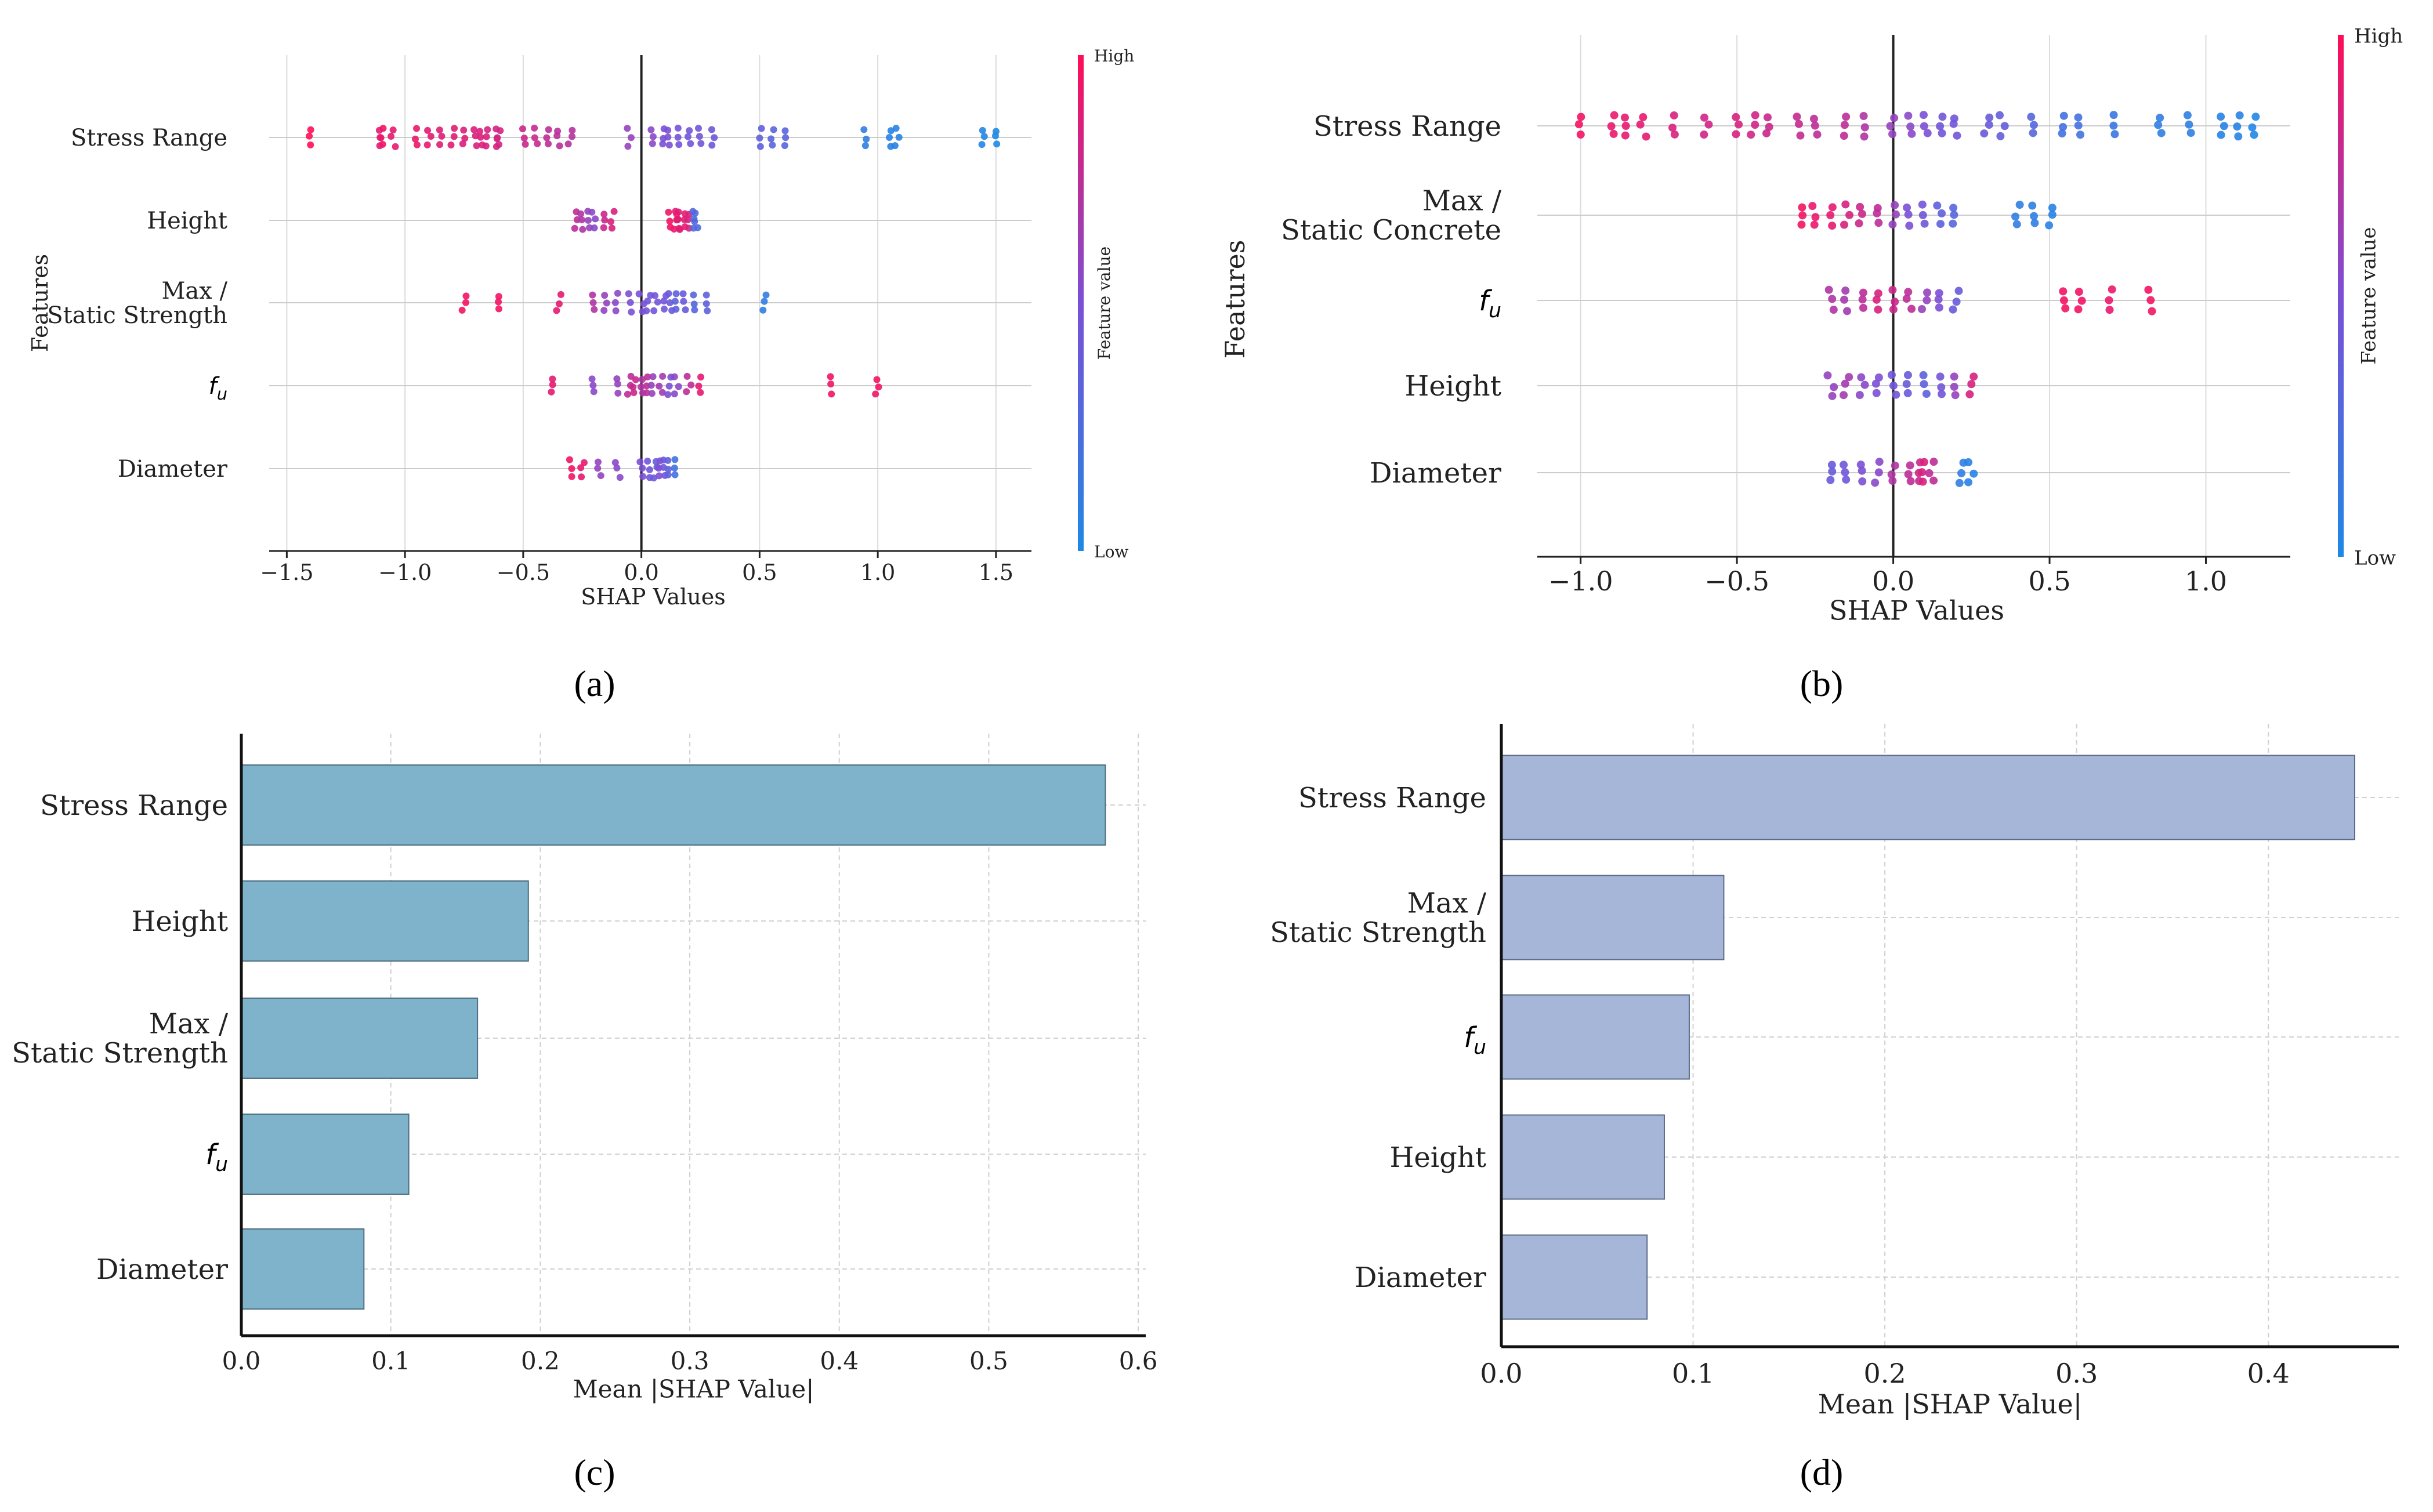  What do you see at coordinates (694, 1389) in the screenshot?
I see `x-axis-label: Mean |SHAP Value|` at bounding box center [694, 1389].